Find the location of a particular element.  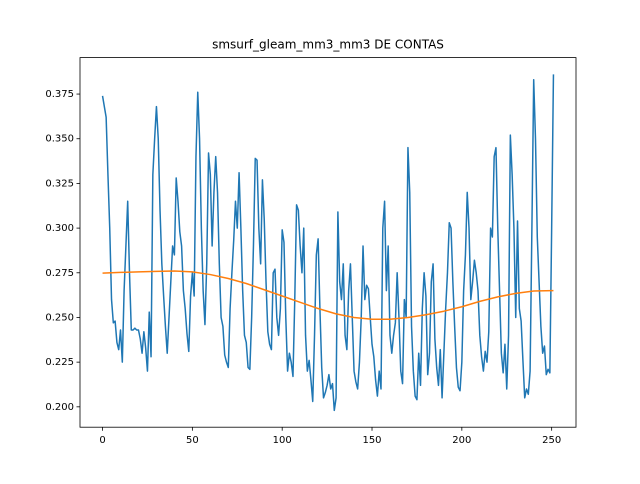

y-tick-label: 0.375 is located at coordinates (59, 94).